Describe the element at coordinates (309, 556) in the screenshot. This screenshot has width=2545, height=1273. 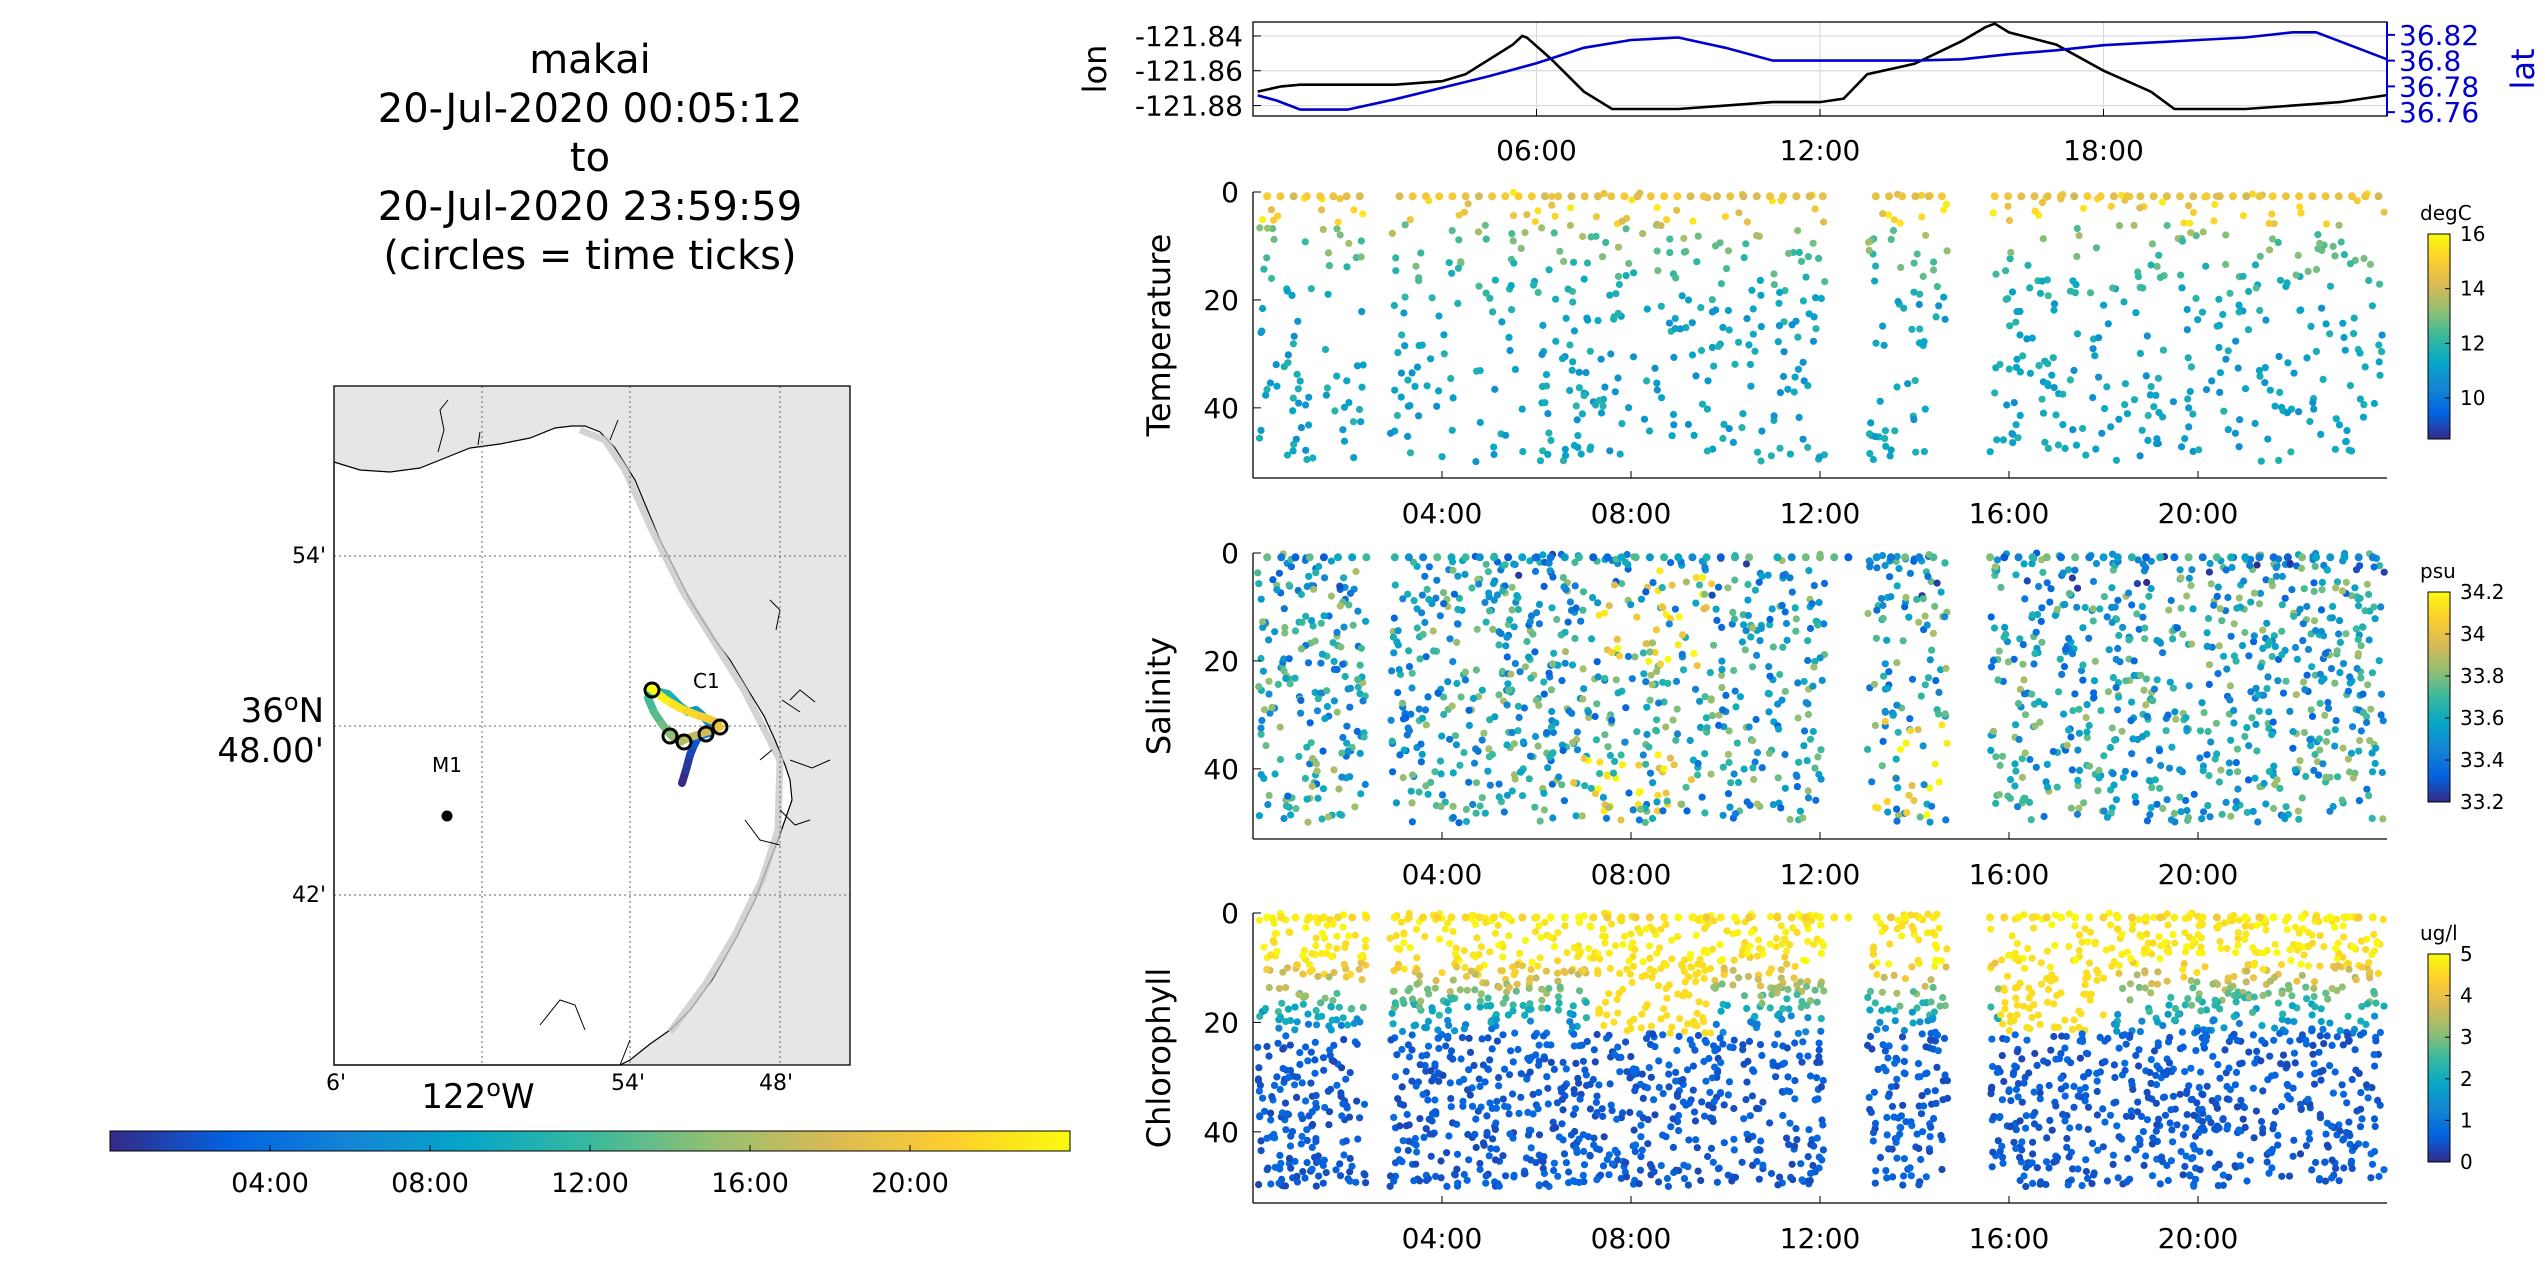
I see `lat-label-54: 54'` at that location.